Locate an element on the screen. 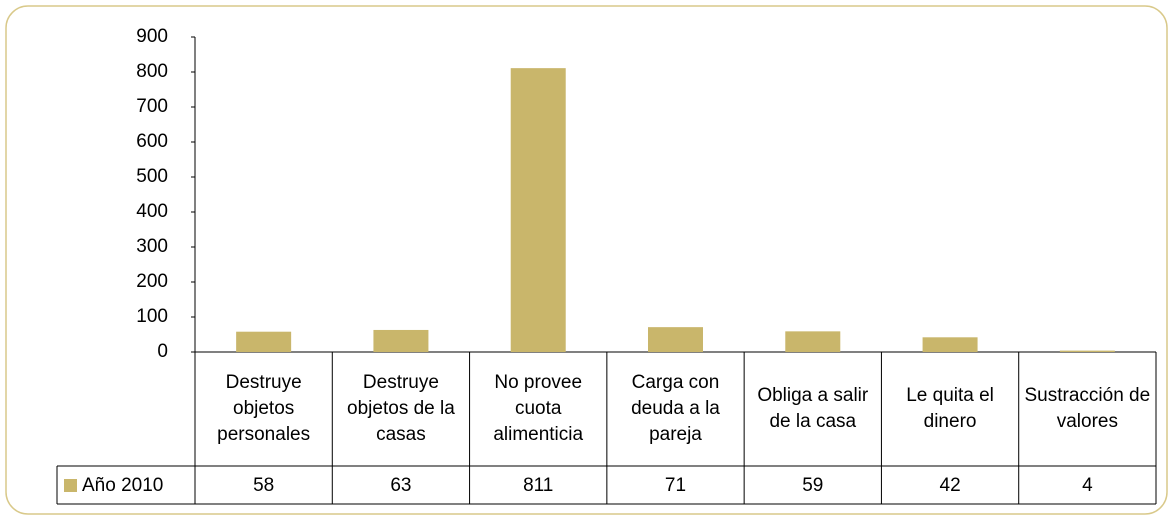 Image resolution: width=1173 pixels, height=520 pixels. y-tick-label: 500 is located at coordinates (152, 176).